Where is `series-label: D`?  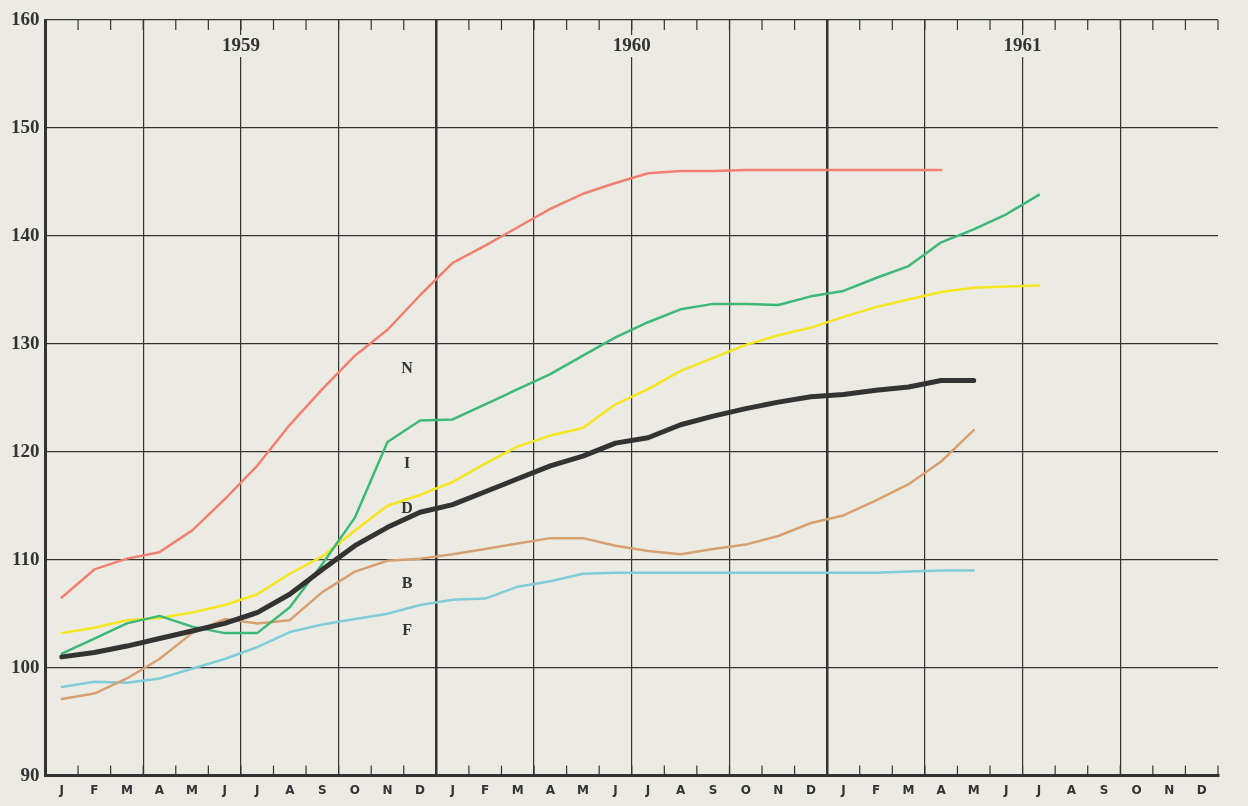 series-label: D is located at coordinates (407, 507).